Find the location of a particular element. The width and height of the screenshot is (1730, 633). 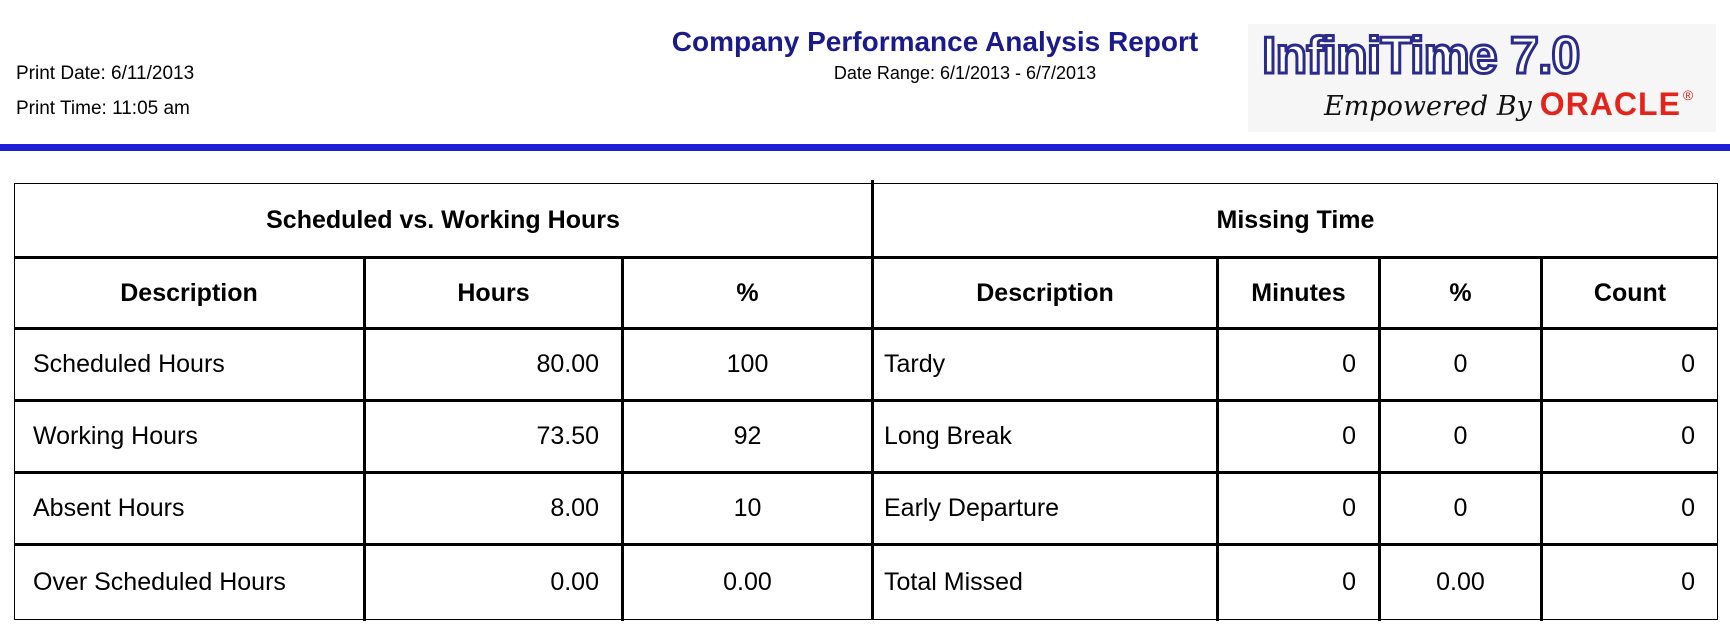

table-cell: Total Missed is located at coordinates (953, 581).